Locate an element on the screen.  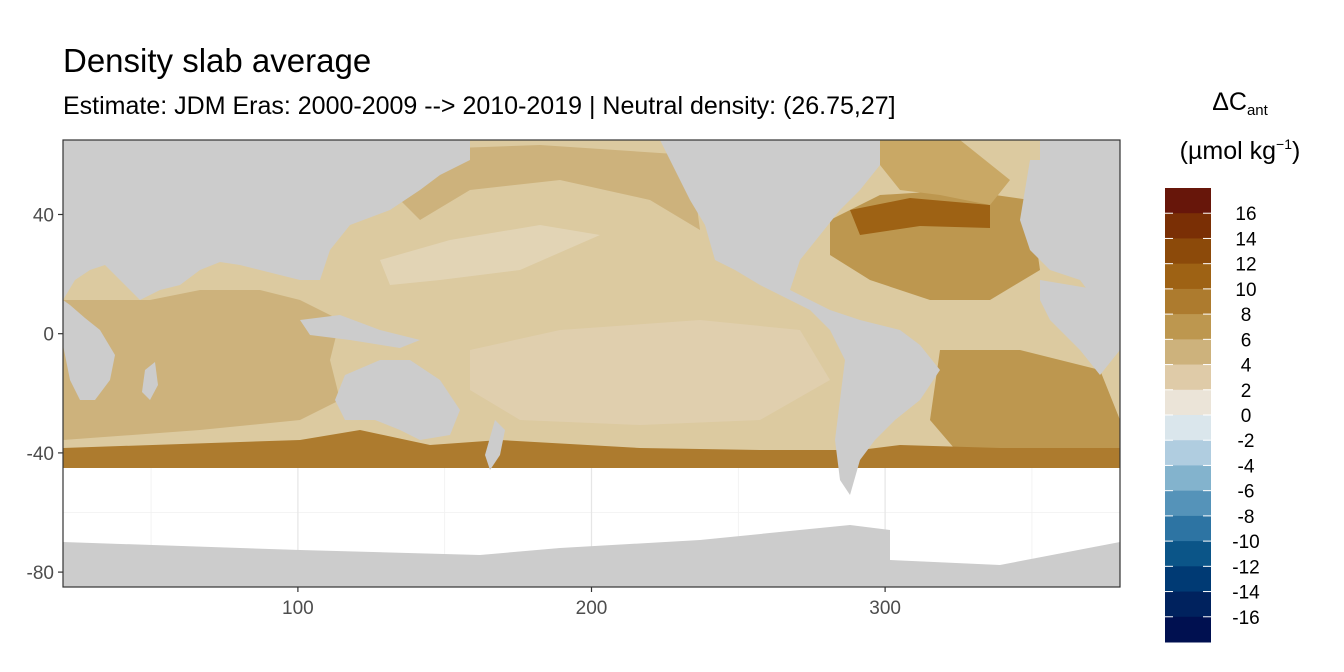
x-tick-label: 100 is located at coordinates (298, 608).